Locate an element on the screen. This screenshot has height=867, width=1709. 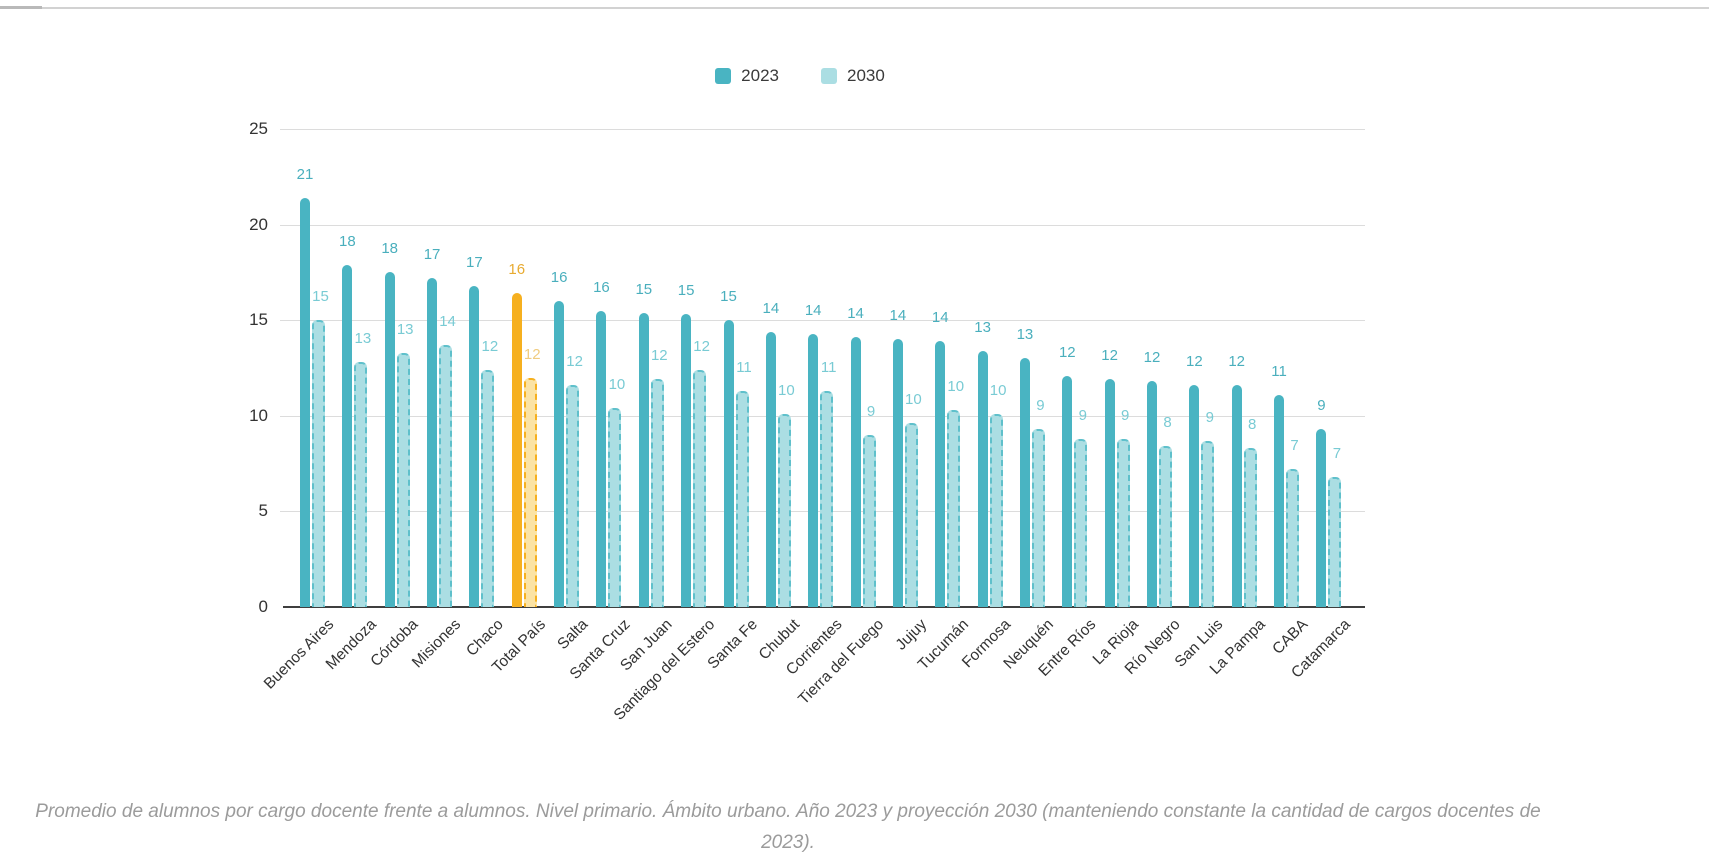
bar-value-2023-7: 16 is located at coordinates (601, 287).